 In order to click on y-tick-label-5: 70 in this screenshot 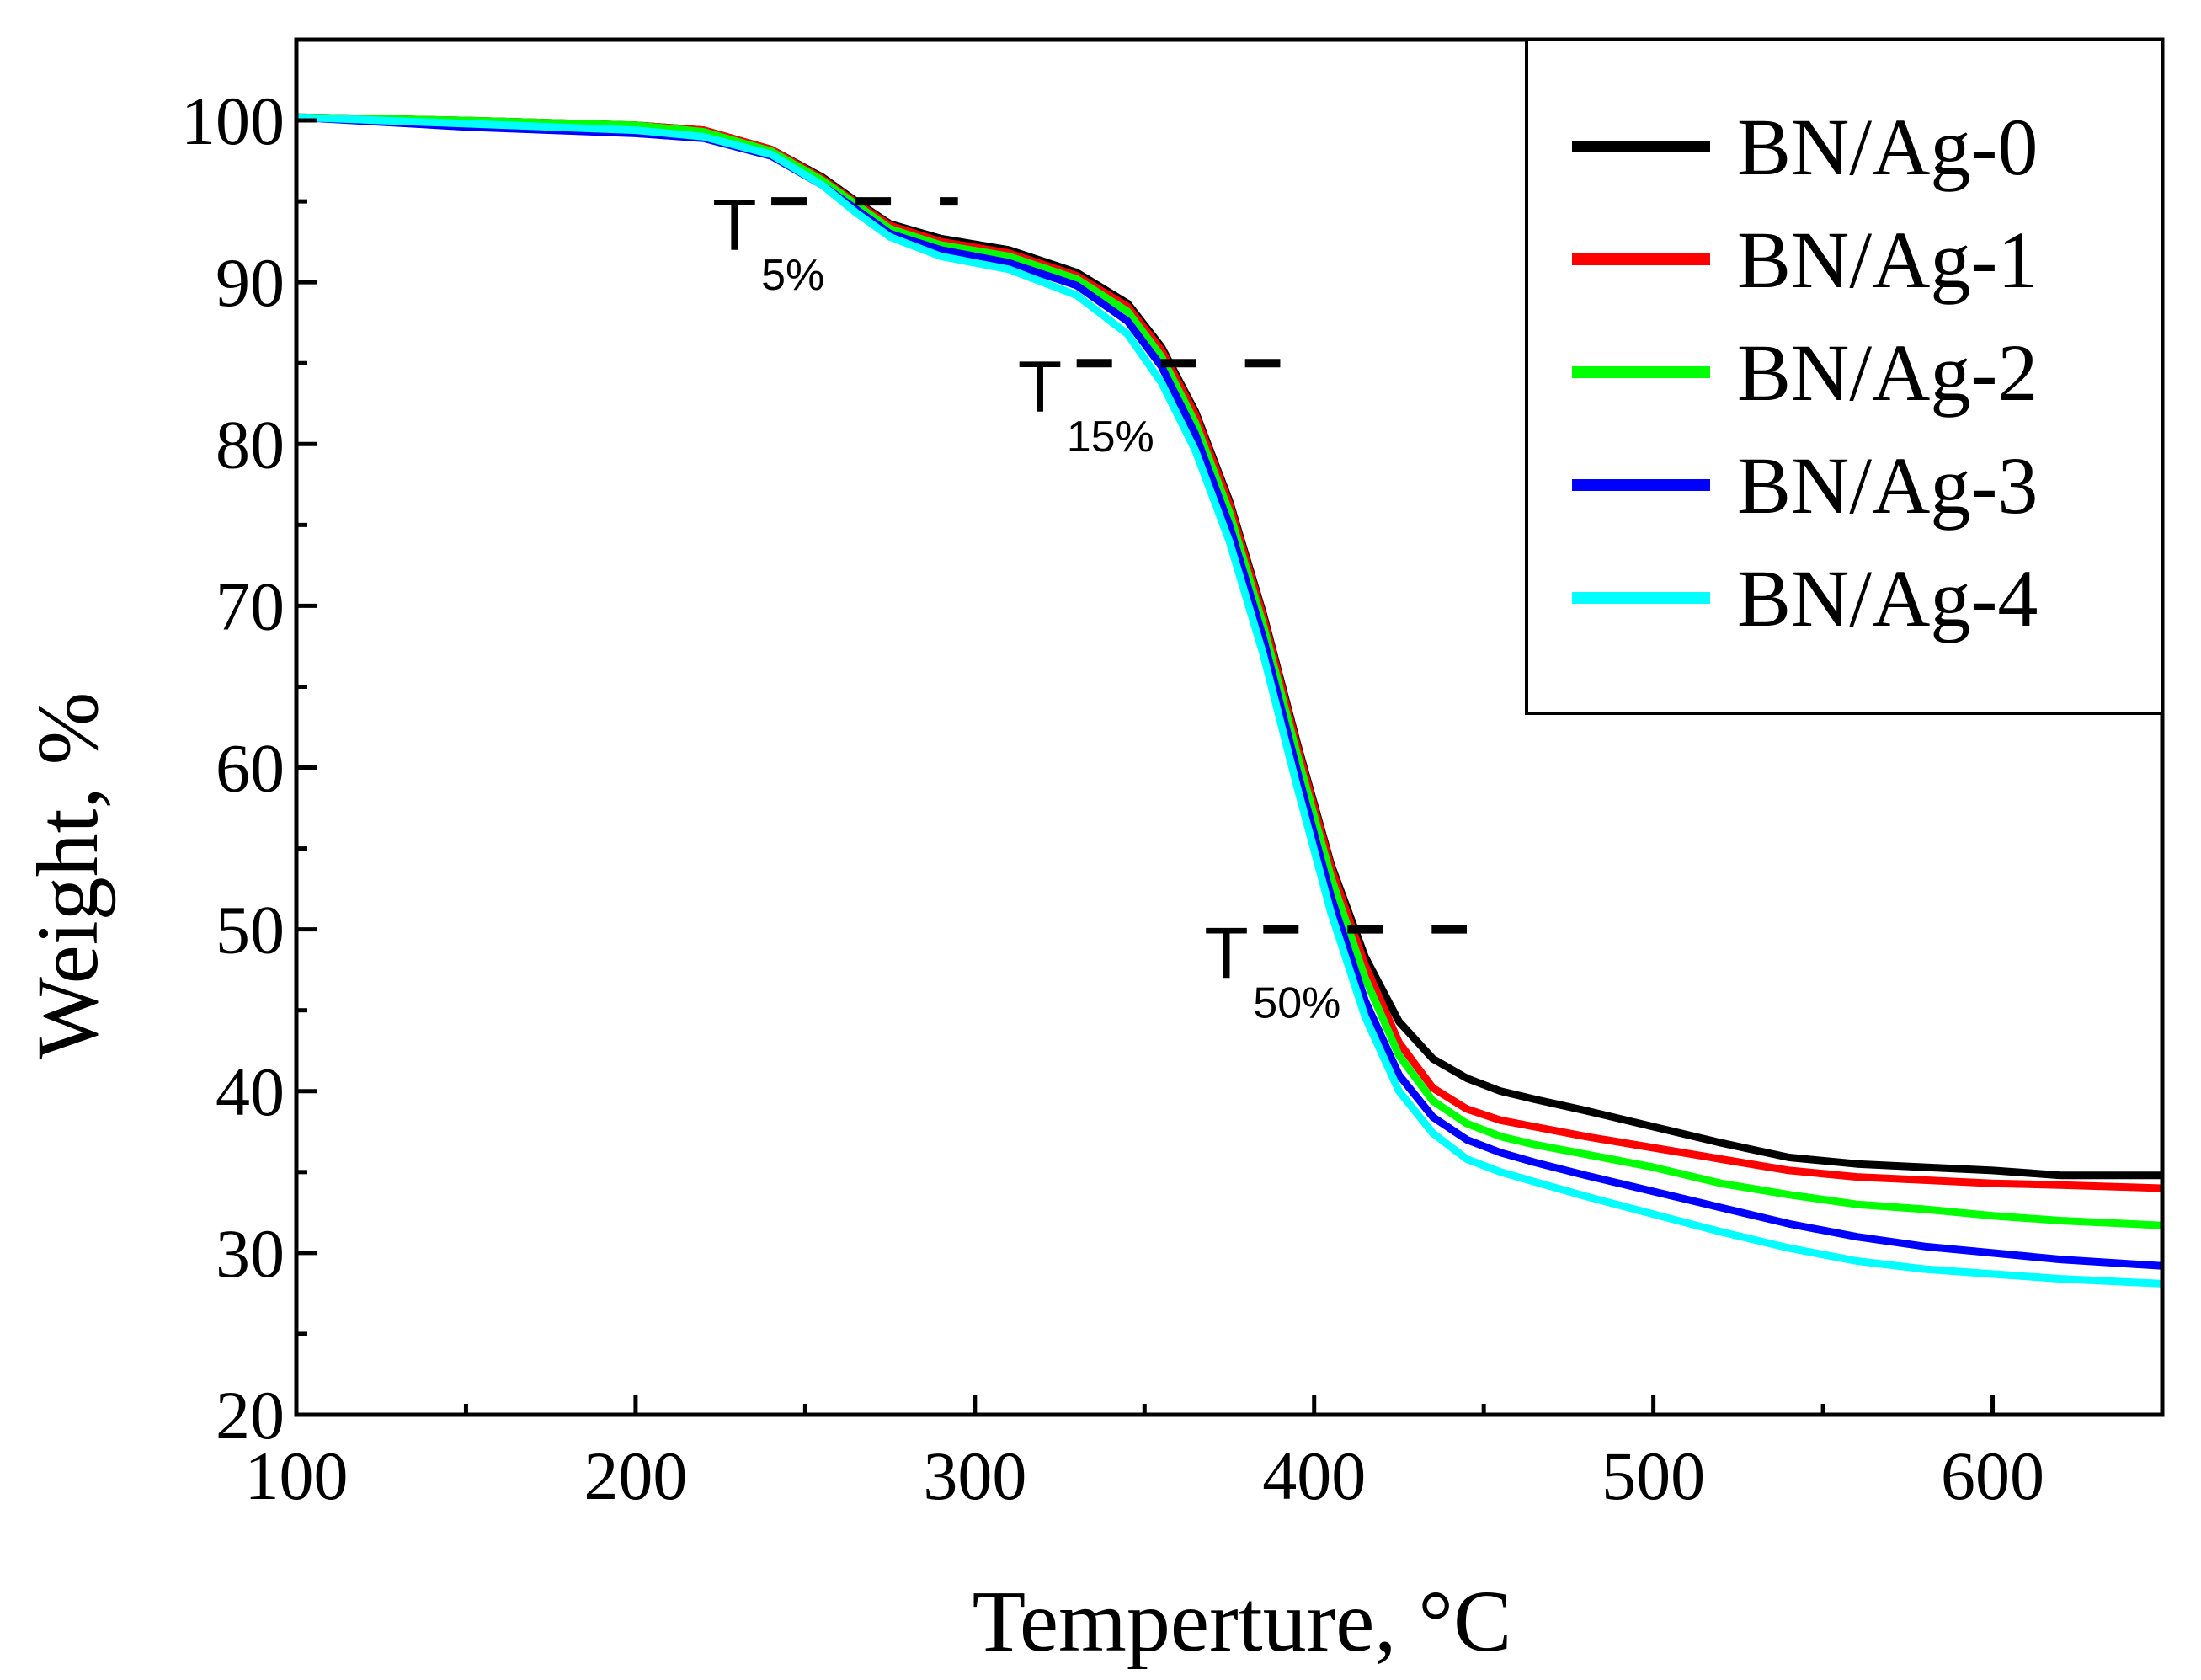, I will do `click(251, 606)`.